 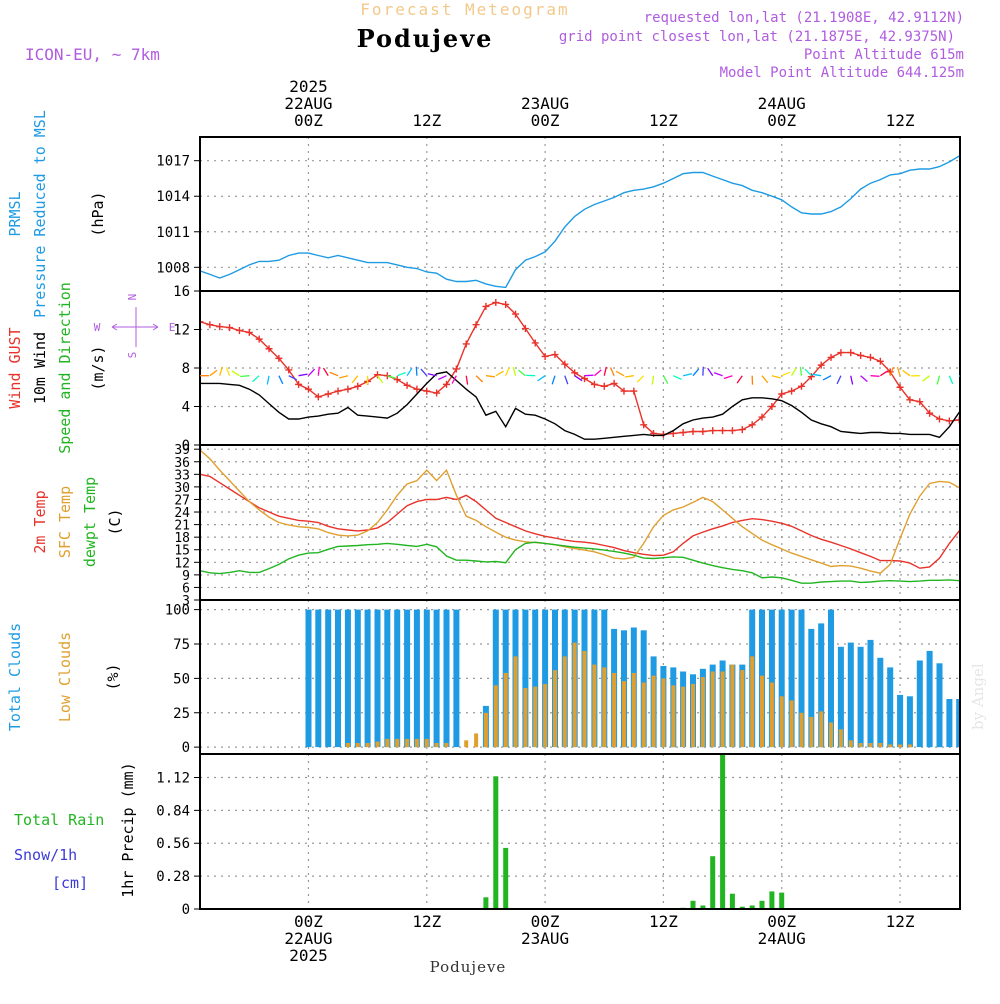 I want to click on panel-data, so click(x=598, y=369).